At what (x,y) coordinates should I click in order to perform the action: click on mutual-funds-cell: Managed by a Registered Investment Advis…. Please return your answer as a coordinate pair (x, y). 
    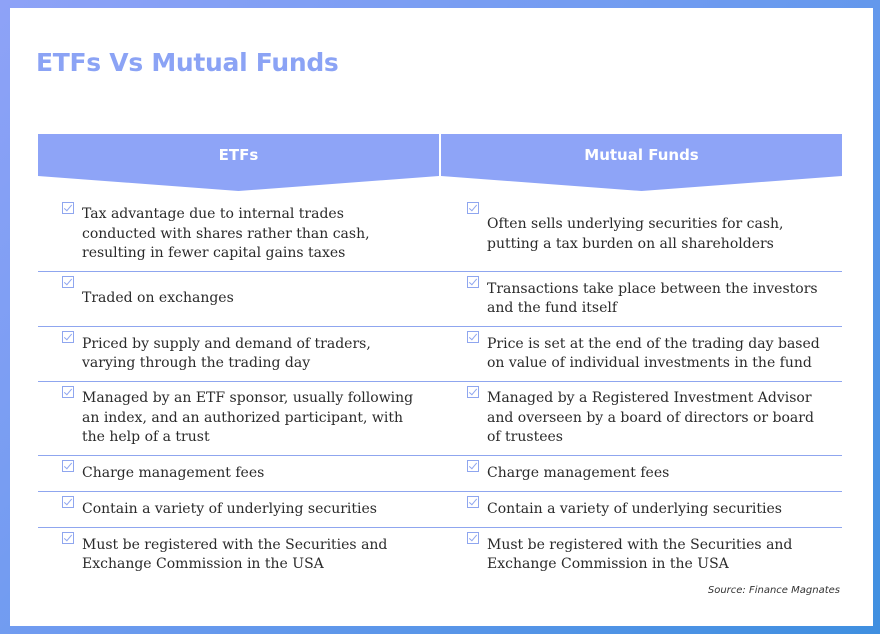
    Looking at the image, I should click on (641, 418).